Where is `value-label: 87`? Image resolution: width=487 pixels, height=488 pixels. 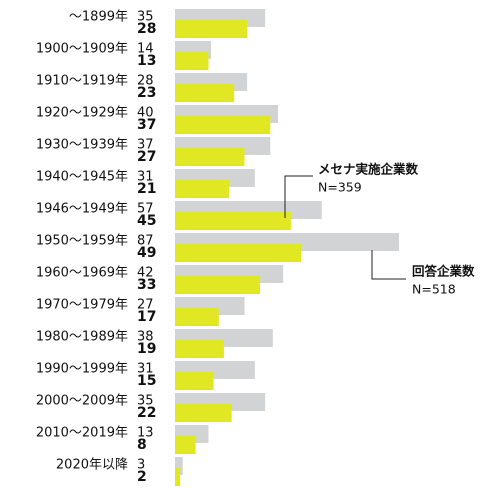
value-label: 87 is located at coordinates (145, 241).